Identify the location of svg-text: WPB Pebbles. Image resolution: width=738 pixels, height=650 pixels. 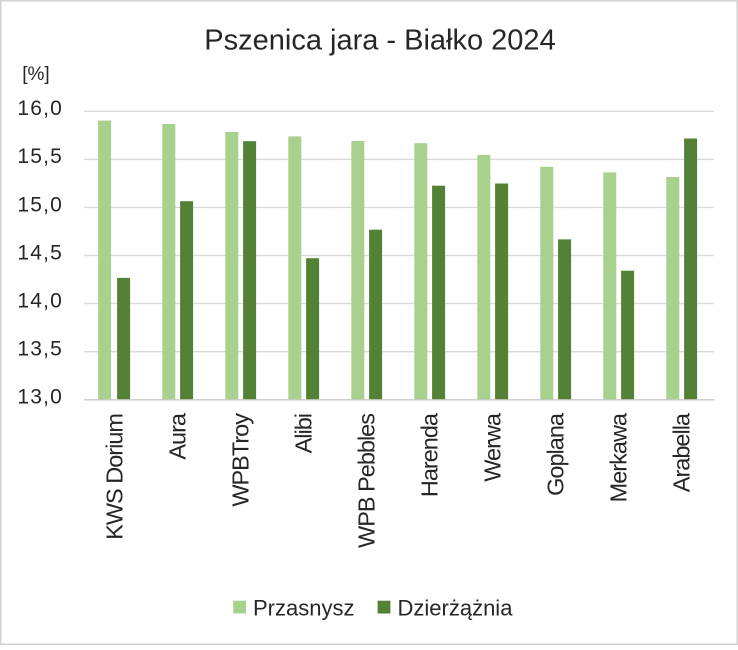
(367, 481).